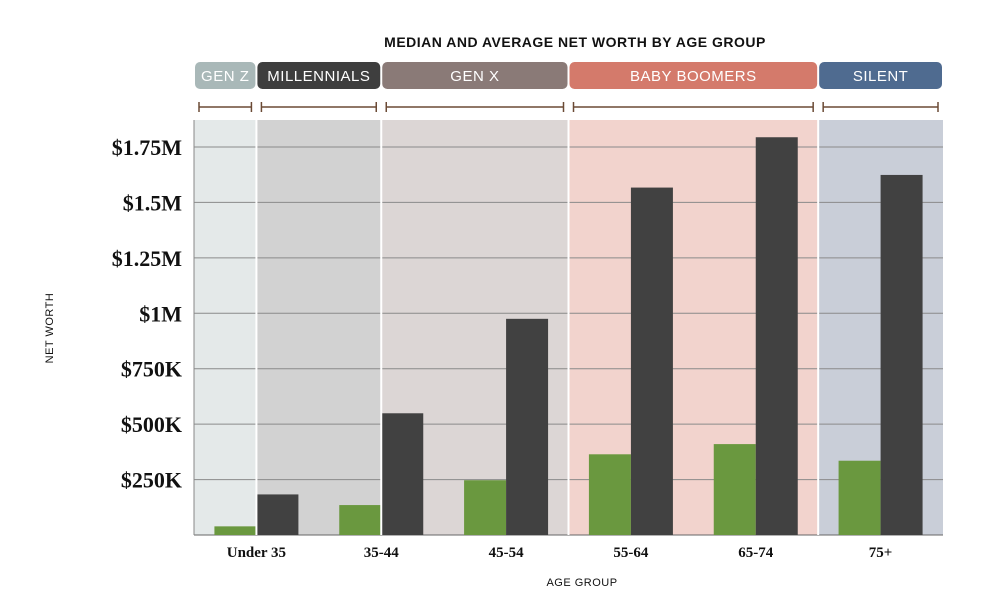 Image resolution: width=1000 pixels, height=608 pixels. Describe the element at coordinates (151, 369) in the screenshot. I see `y-tick-label-2: $750K` at that location.